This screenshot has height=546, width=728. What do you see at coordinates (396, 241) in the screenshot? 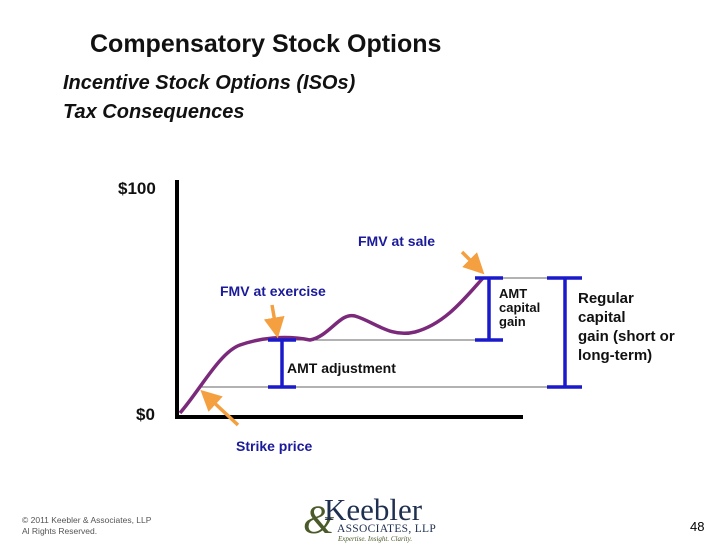
I see `fmv-sale-label: FMV at sale` at bounding box center [396, 241].